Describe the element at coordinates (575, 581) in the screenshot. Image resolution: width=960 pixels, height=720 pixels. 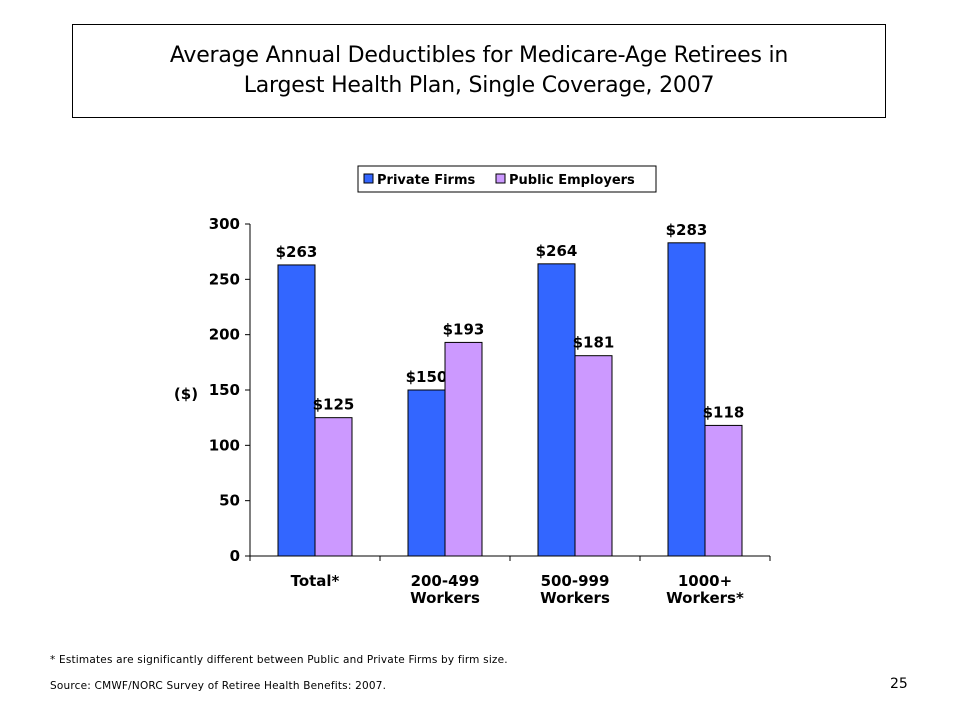
I see `x-tick-label: 500-999` at that location.